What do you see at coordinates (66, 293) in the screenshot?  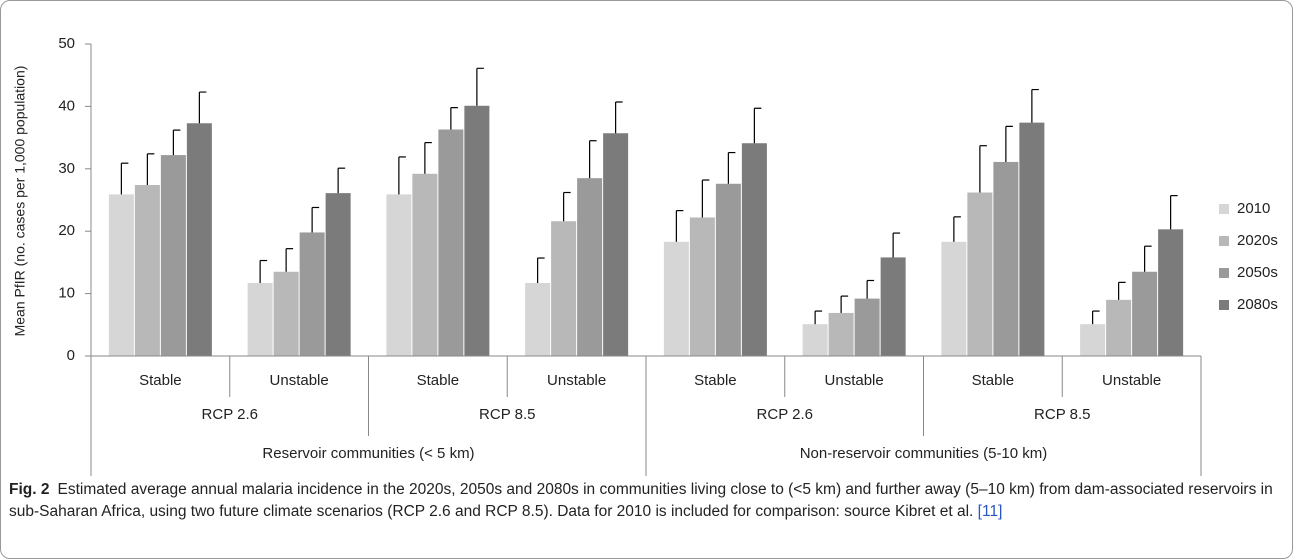 I see `y-tick-label: 10` at bounding box center [66, 293].